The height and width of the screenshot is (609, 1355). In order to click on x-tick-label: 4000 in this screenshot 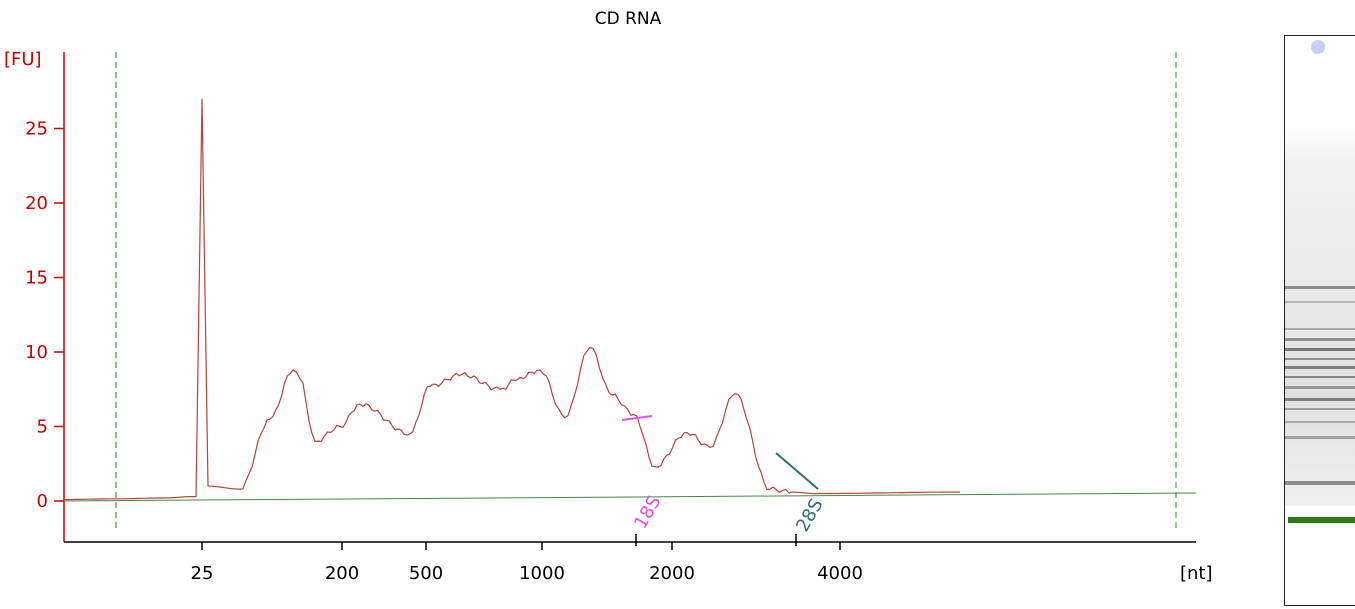, I will do `click(840, 573)`.